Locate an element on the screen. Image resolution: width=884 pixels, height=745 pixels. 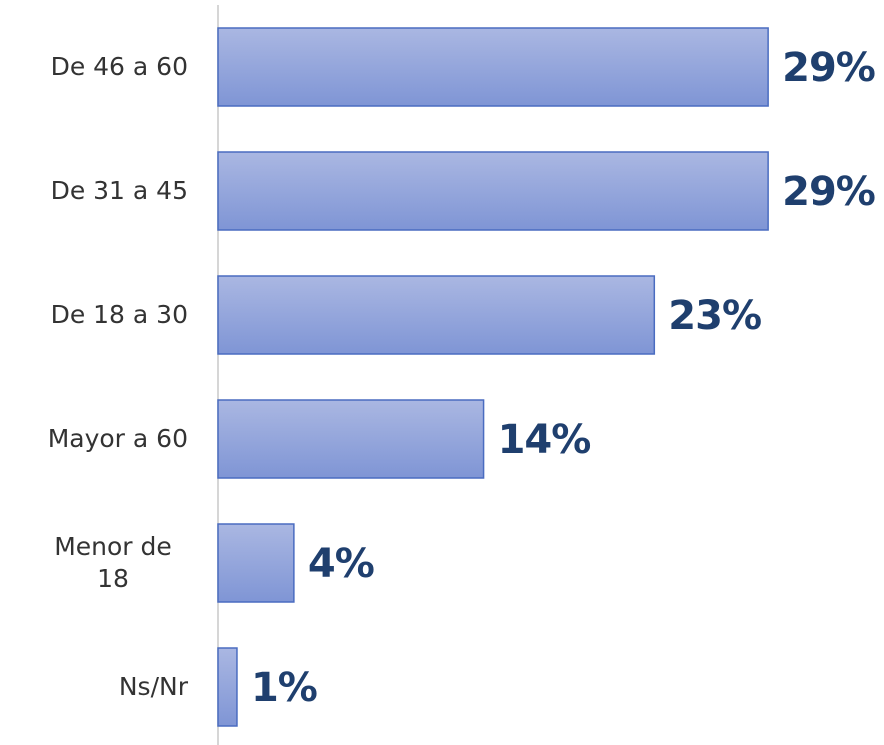
value-label: 4% is located at coordinates (341, 564).